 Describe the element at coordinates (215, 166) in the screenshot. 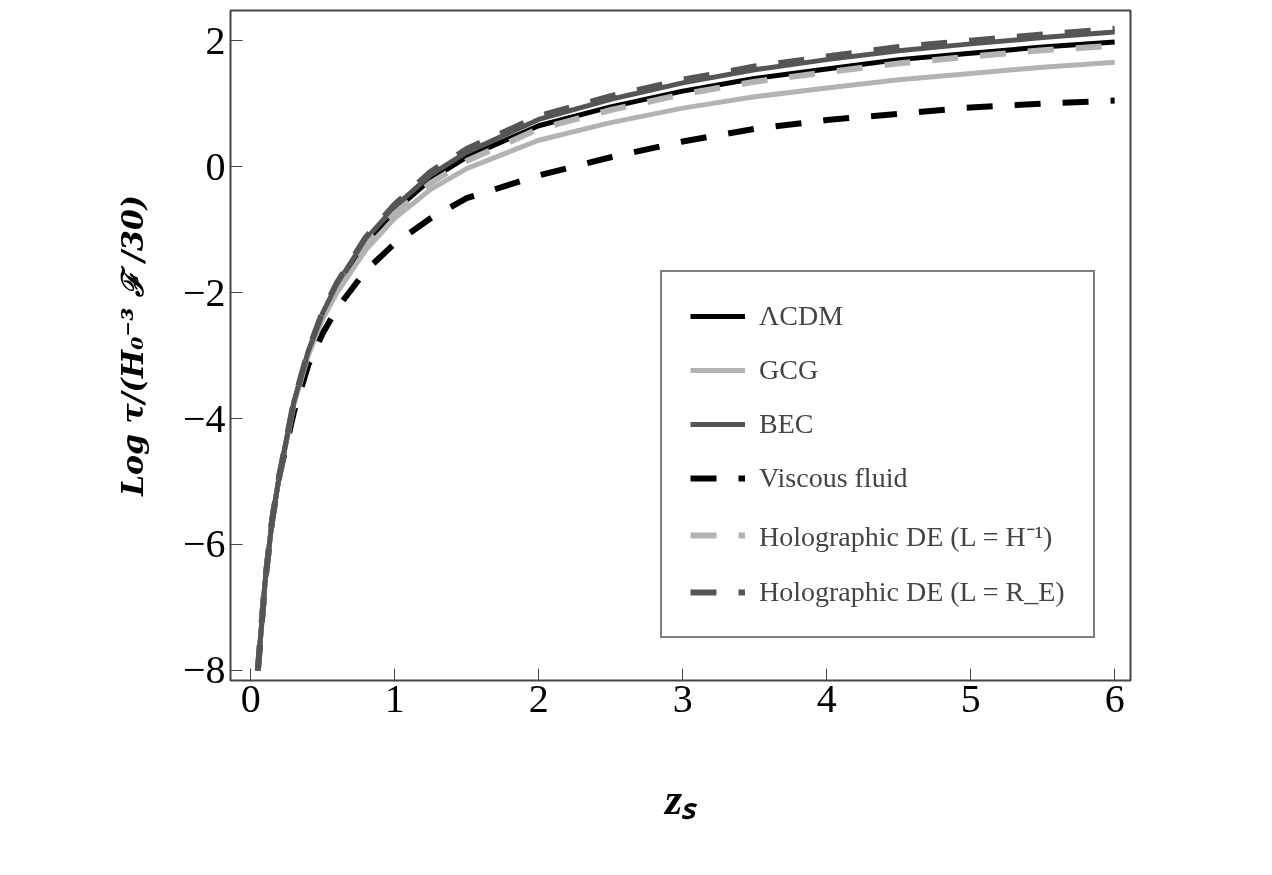

I see `y-tick-label: 0` at that location.